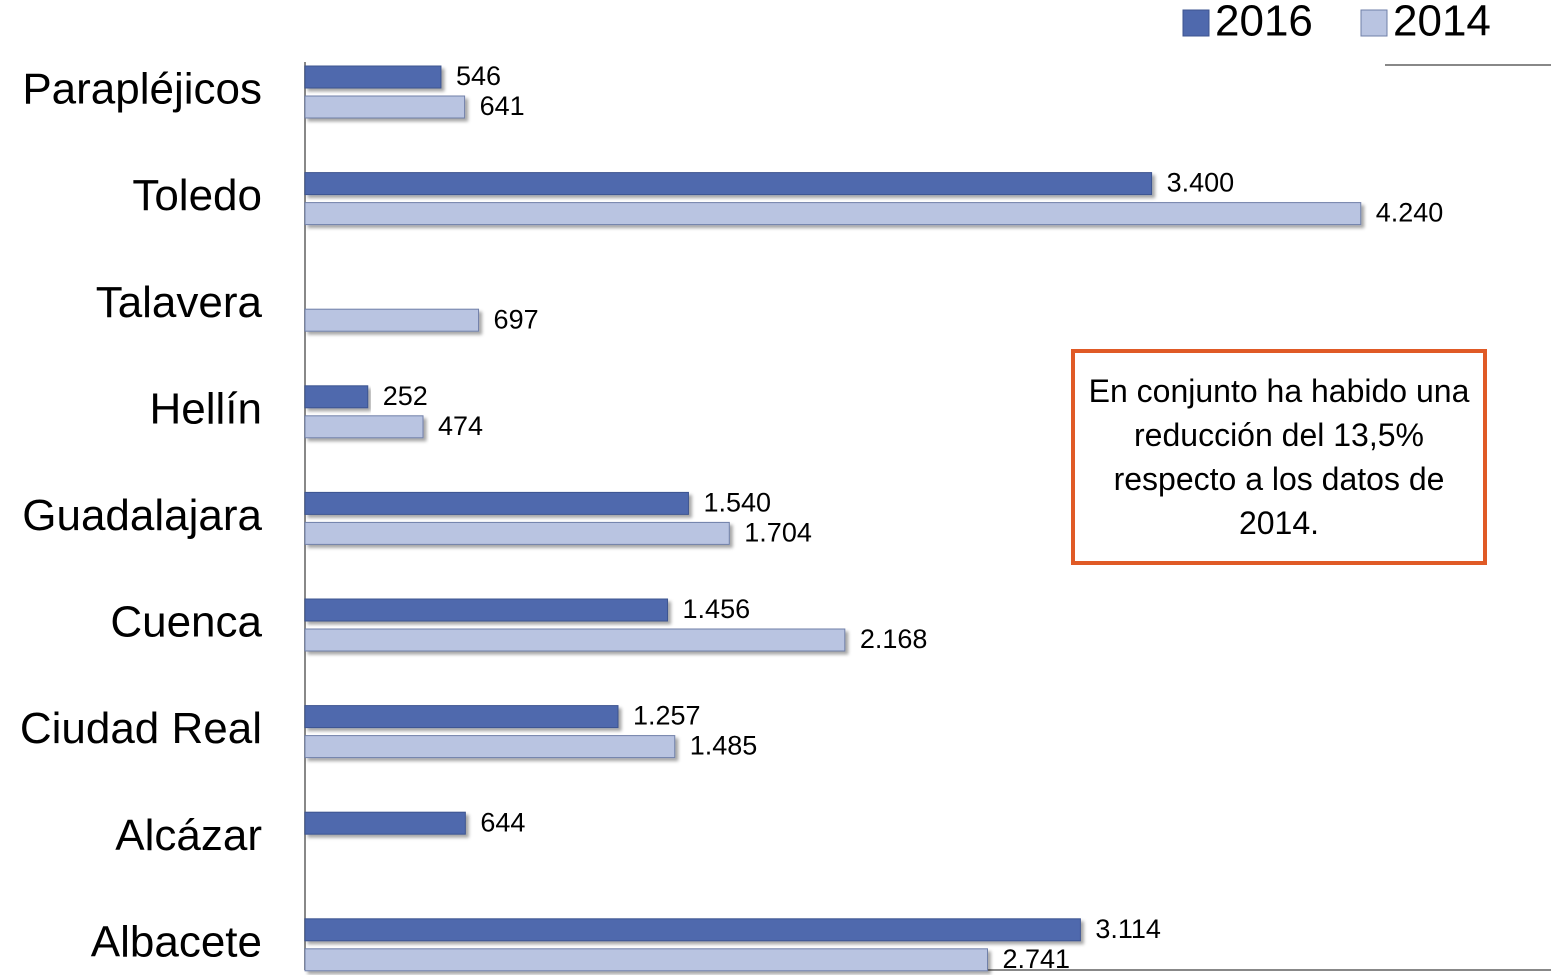 This screenshot has height=975, width=1551. What do you see at coordinates (142, 89) in the screenshot?
I see `y-tick-label: Parapléjicos` at bounding box center [142, 89].